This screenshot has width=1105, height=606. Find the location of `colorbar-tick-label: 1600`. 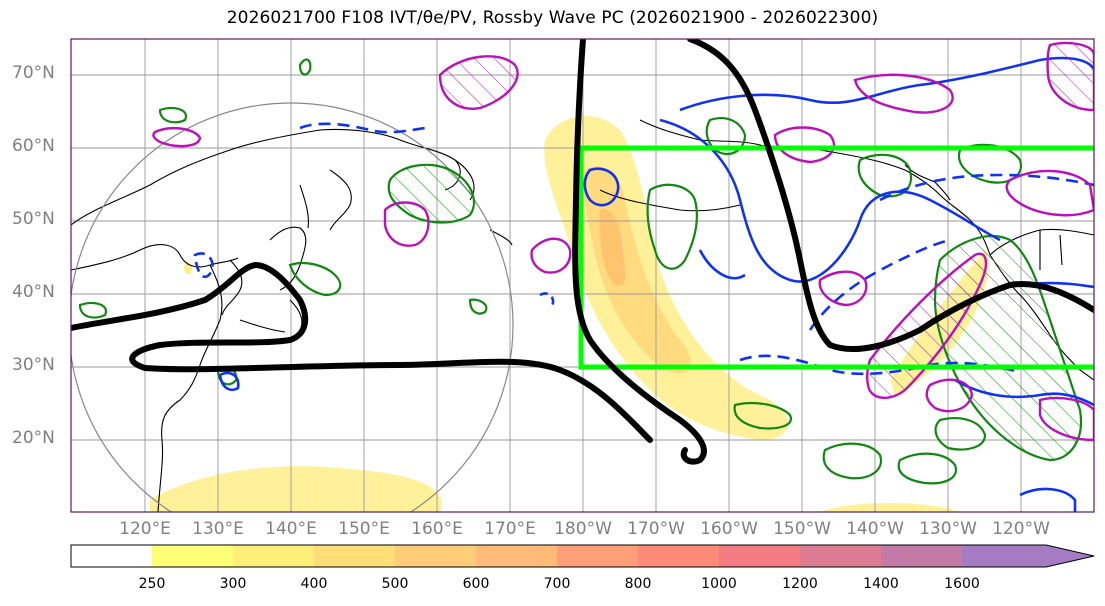

colorbar-tick-label: 1600 is located at coordinates (962, 584).